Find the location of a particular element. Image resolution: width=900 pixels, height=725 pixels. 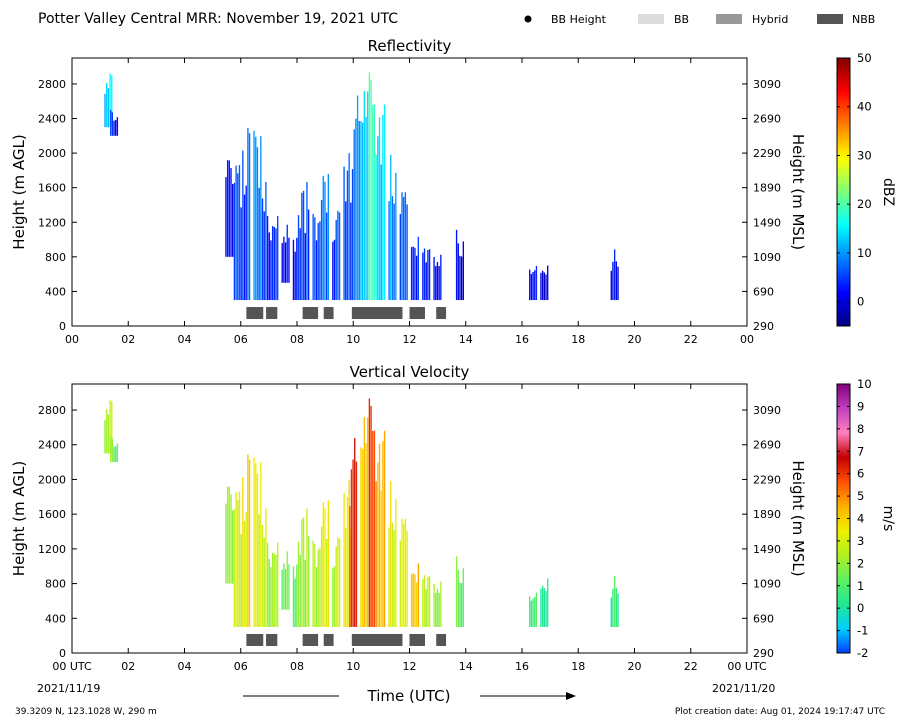

legend-label-nbb: NBB is located at coordinates (863, 19).